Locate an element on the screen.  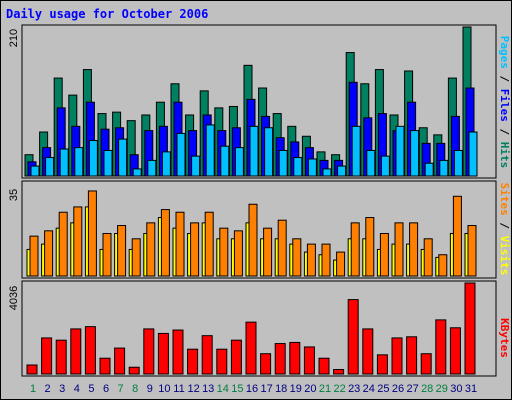
x-tick-label-day-22: 22 is located at coordinates (339, 389).